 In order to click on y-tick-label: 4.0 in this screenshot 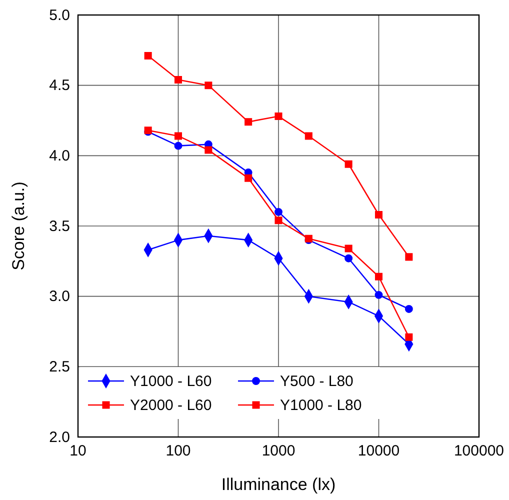, I will do `click(59, 155)`.